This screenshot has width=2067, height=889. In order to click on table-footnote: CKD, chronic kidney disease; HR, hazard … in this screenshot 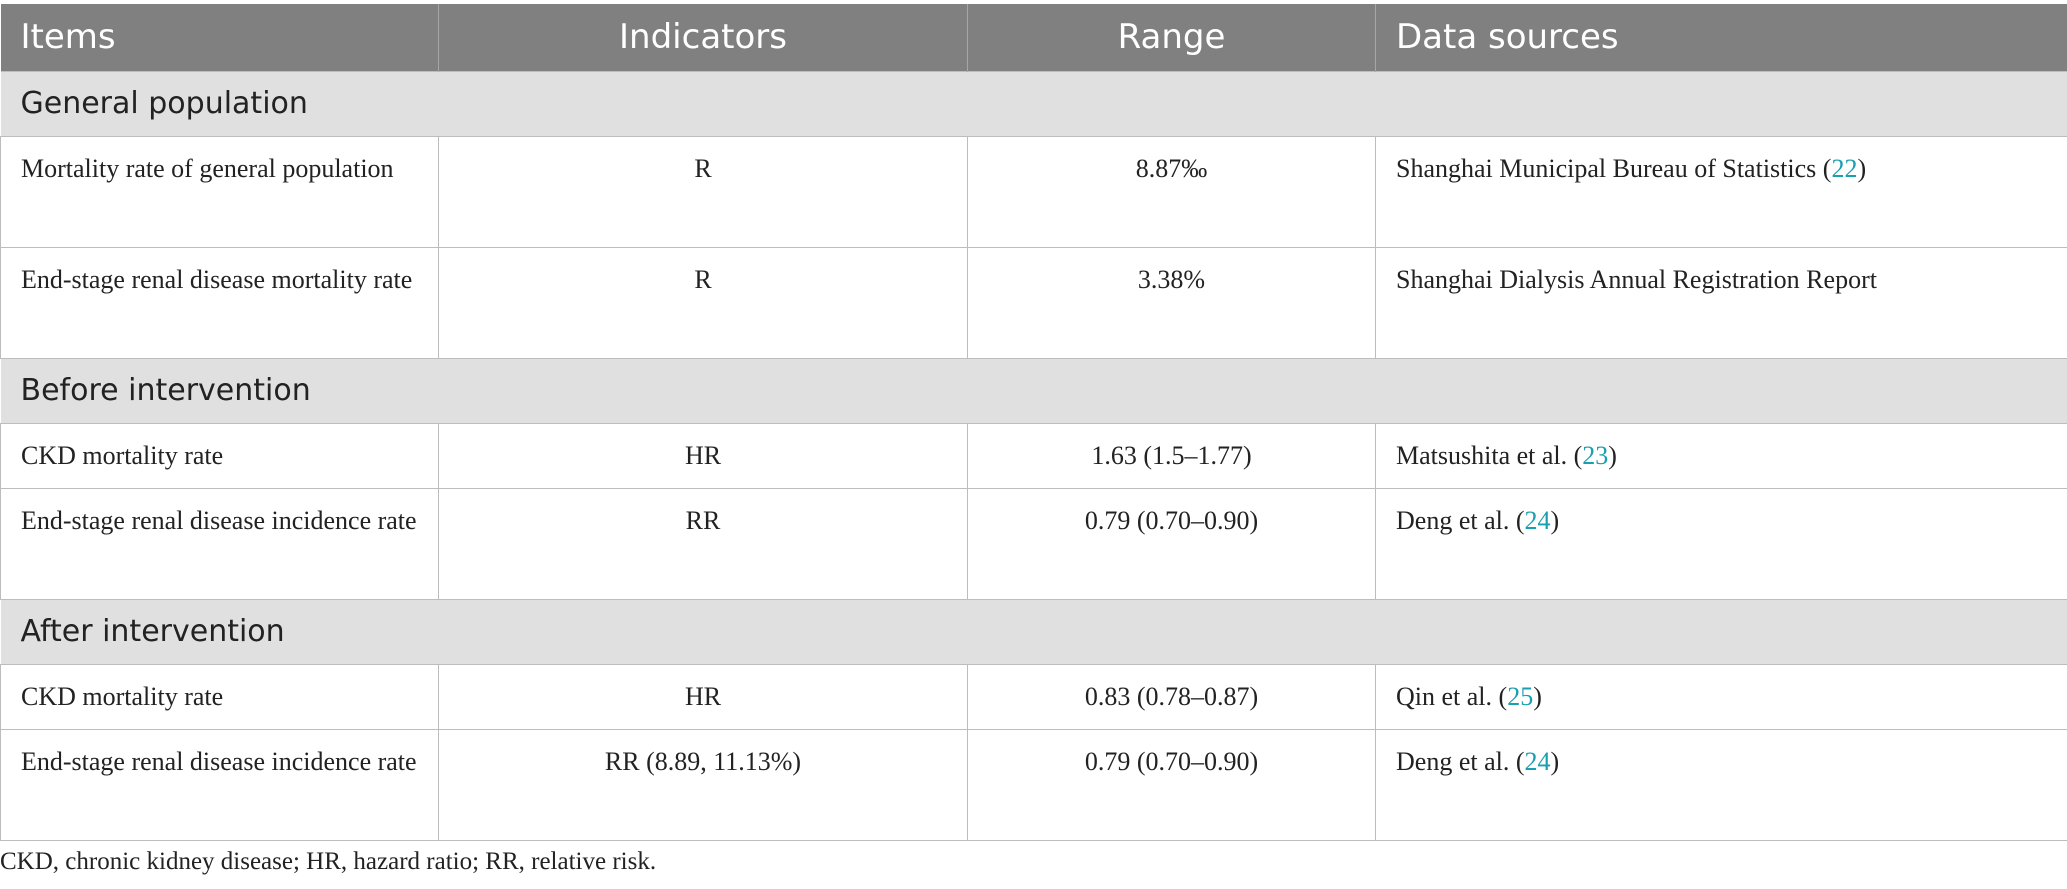, I will do `click(328, 861)`.